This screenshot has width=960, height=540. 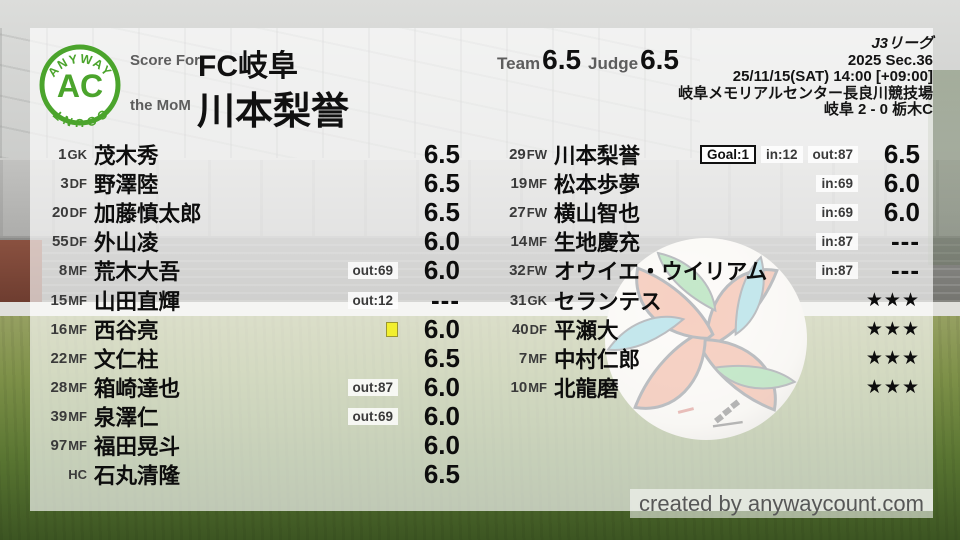 What do you see at coordinates (613, 63) in the screenshot?
I see `judge-score-label: Judge` at bounding box center [613, 63].